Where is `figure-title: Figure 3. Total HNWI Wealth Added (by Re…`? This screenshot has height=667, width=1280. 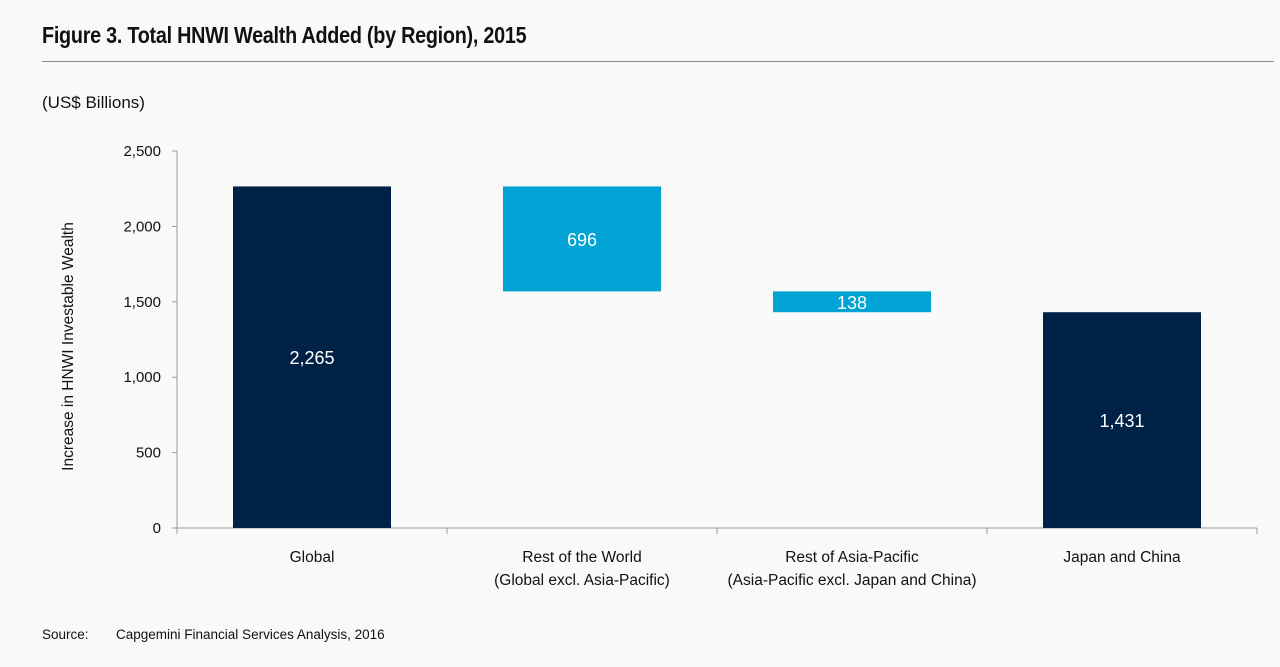
figure-title: Figure 3. Total HNWI Wealth Added (by Re… is located at coordinates (284, 35).